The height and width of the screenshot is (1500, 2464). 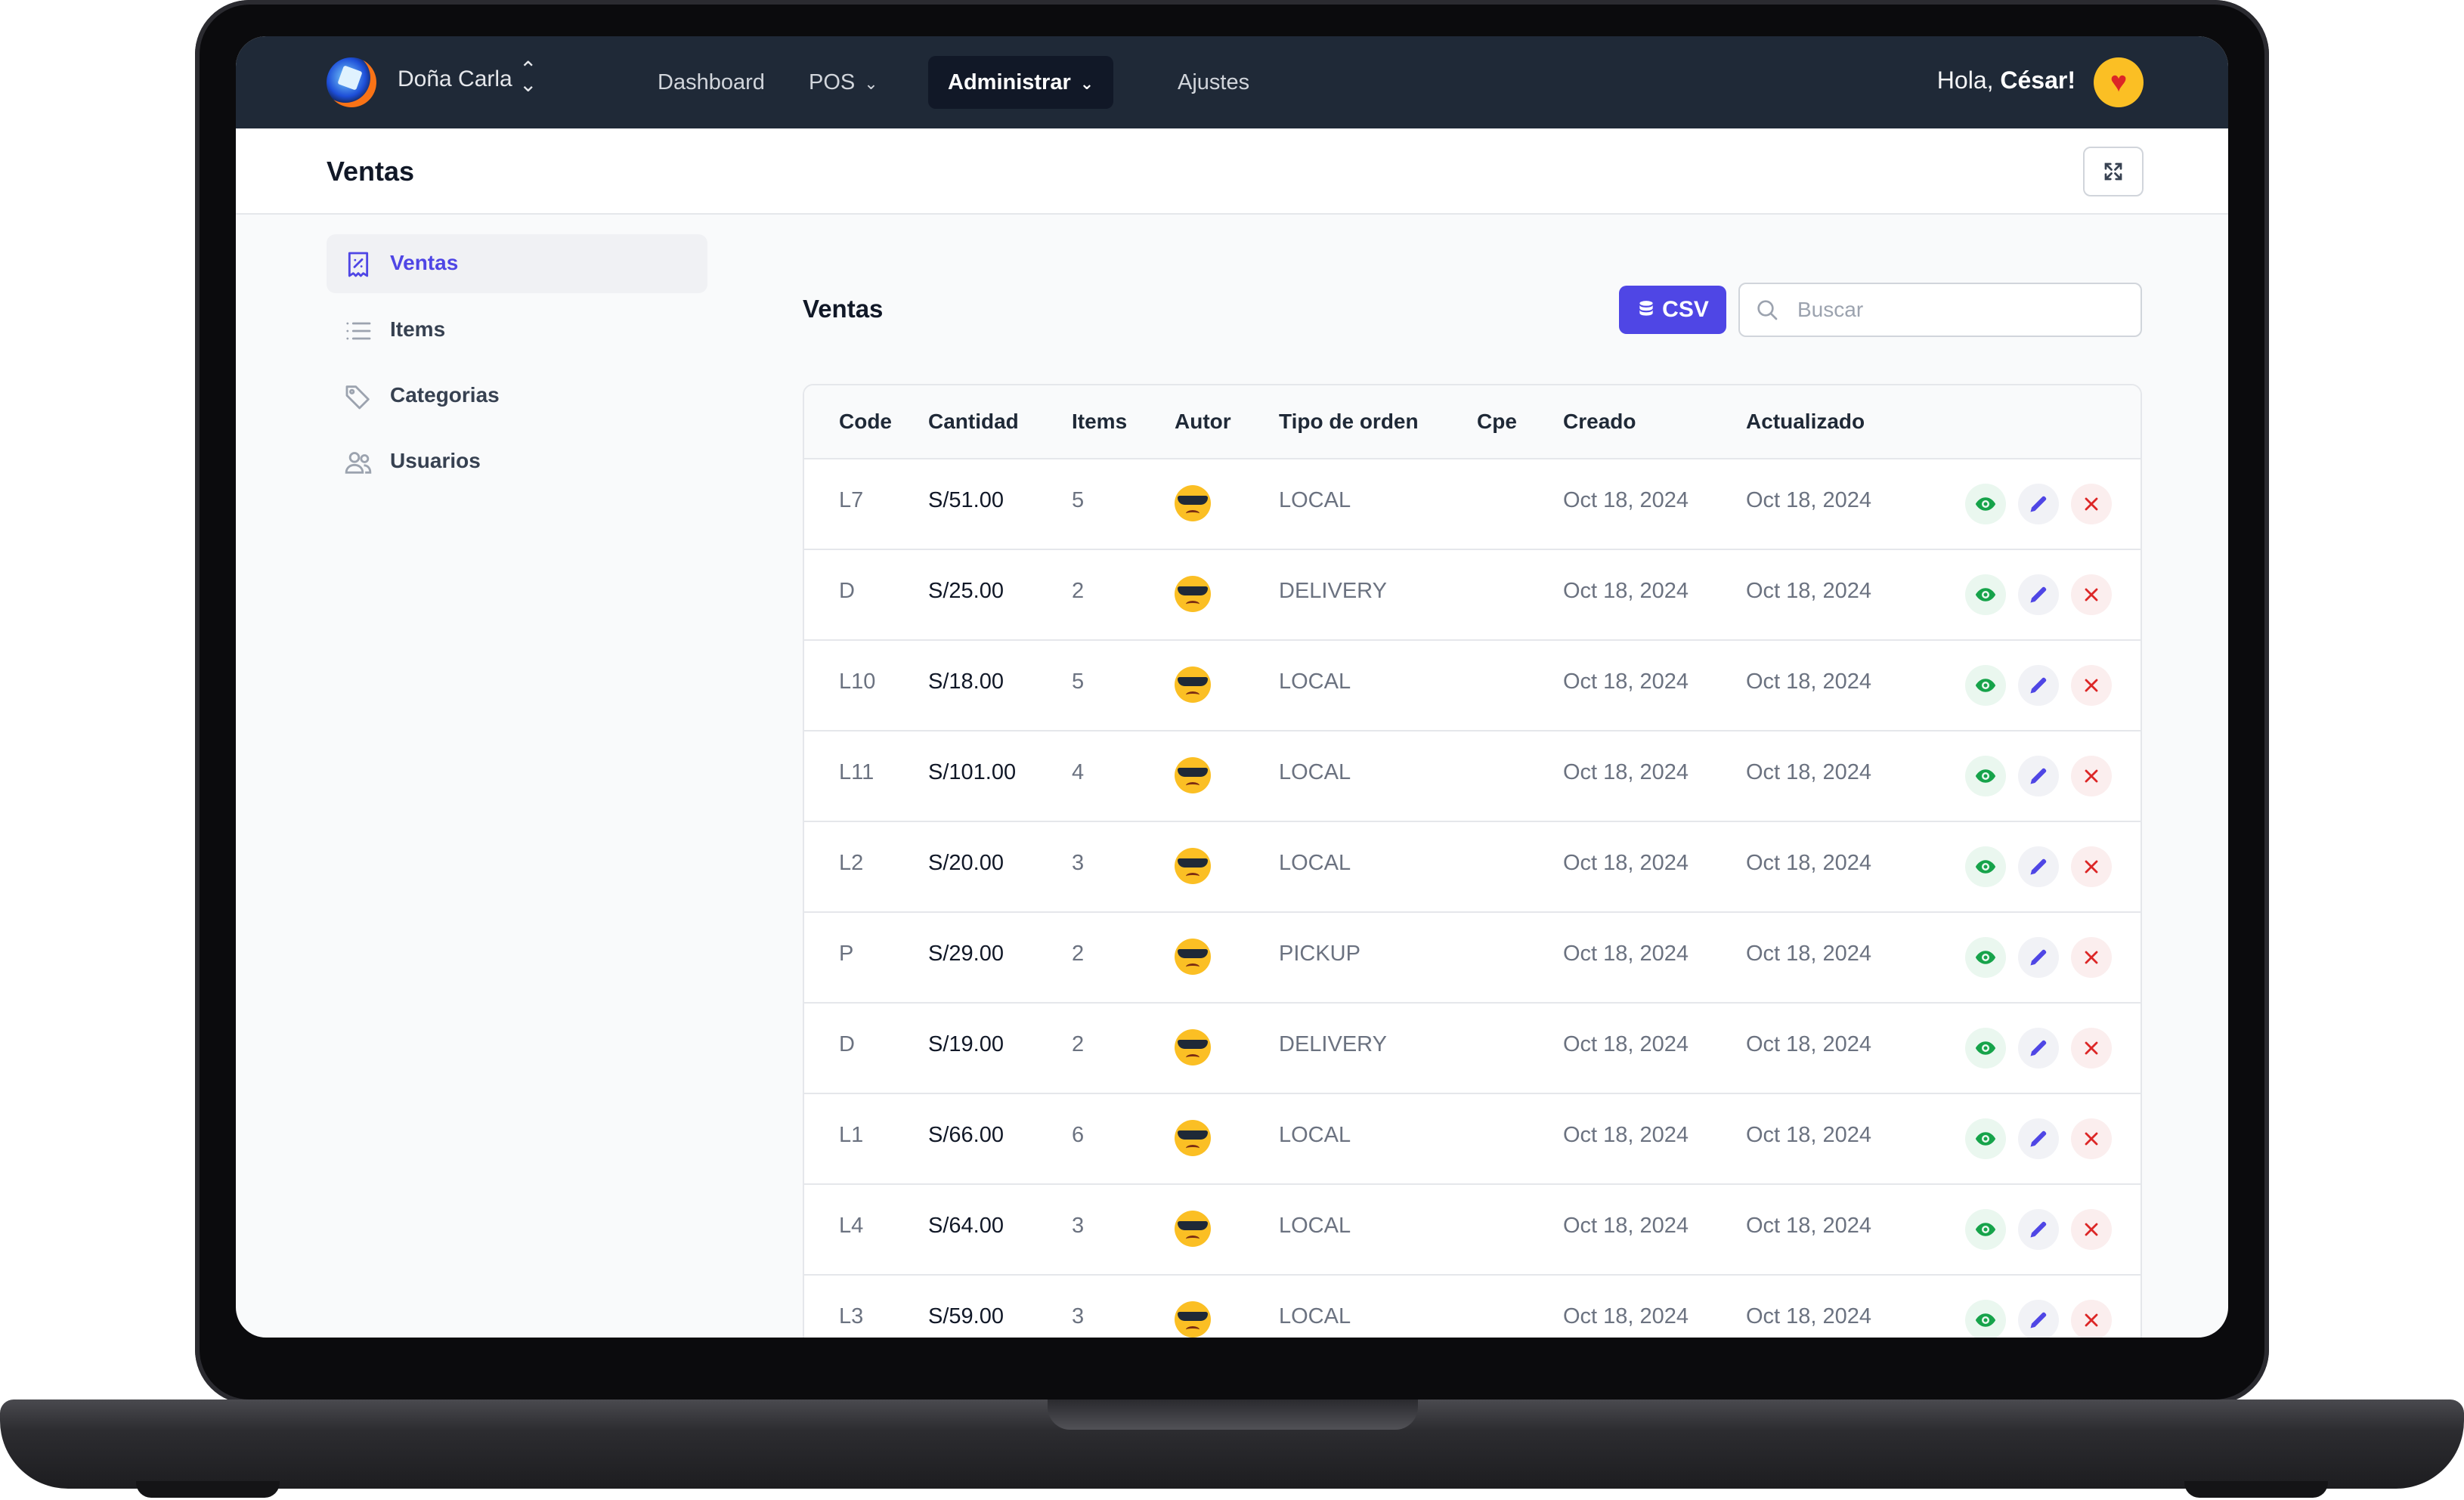 I want to click on nav-dashboard: Dashboard, so click(x=711, y=82).